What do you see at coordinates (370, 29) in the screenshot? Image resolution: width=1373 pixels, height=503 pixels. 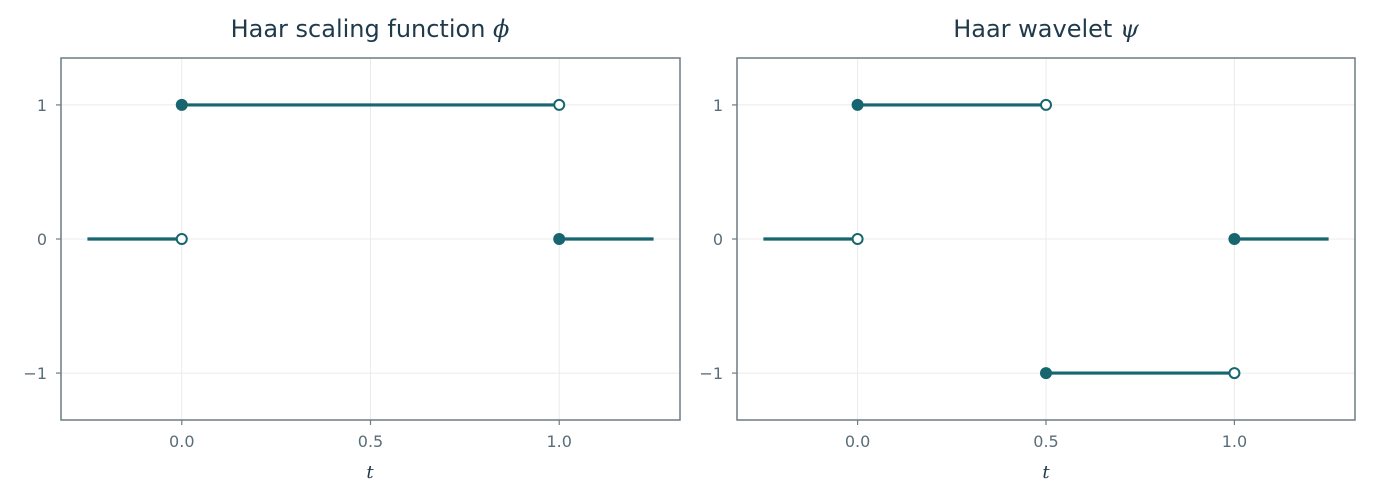 I see `chart-title: Haar scaling function ϕ` at bounding box center [370, 29].